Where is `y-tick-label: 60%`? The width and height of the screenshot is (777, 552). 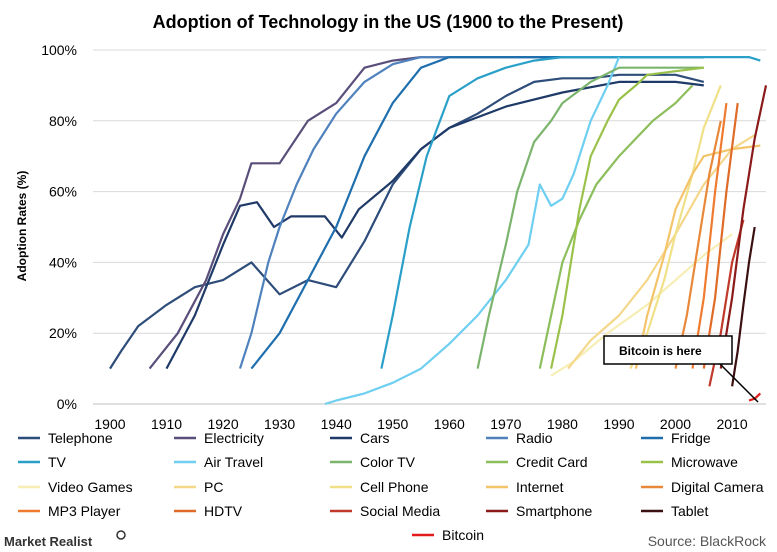 y-tick-label: 60% is located at coordinates (63, 192).